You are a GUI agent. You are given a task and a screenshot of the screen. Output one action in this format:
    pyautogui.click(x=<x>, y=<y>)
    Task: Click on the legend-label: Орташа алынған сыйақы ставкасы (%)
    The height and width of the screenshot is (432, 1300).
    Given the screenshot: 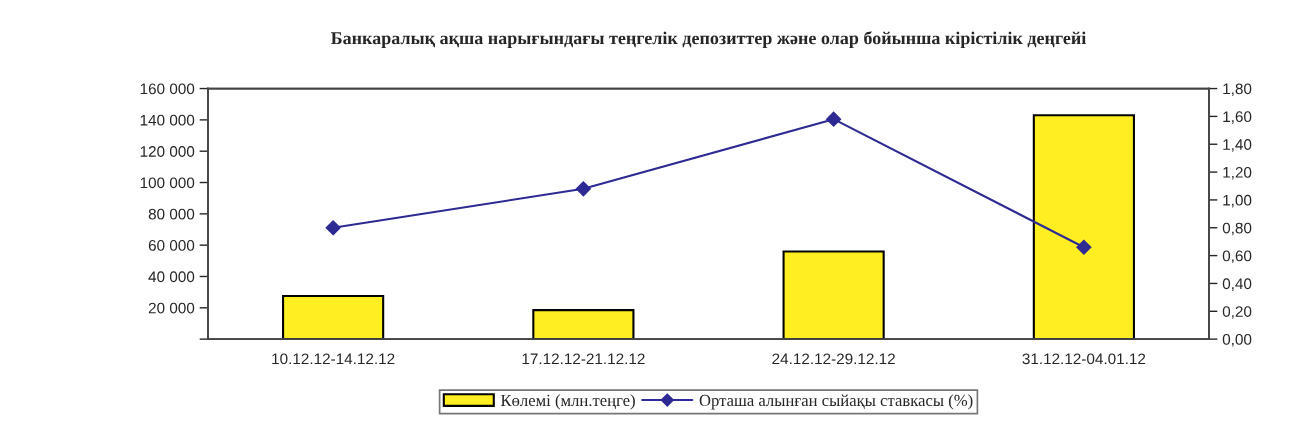 What is the action you would take?
    pyautogui.click(x=836, y=402)
    